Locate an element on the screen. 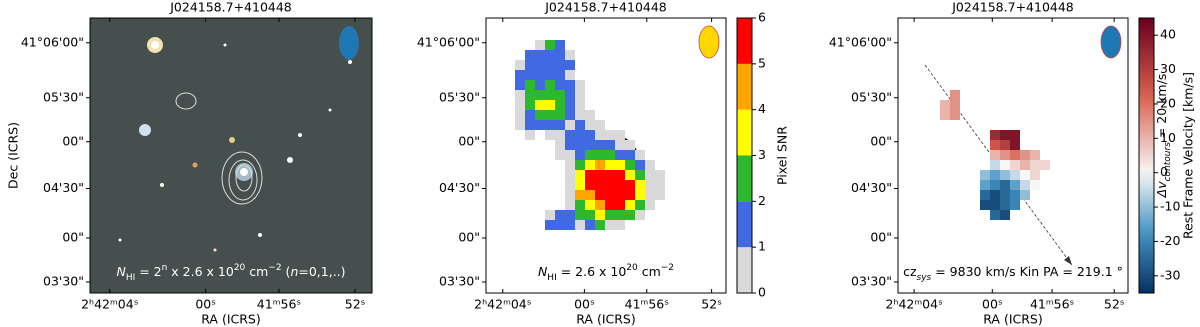 This screenshot has width=1200, height=327. text-part: 20 is located at coordinates (632, 268).